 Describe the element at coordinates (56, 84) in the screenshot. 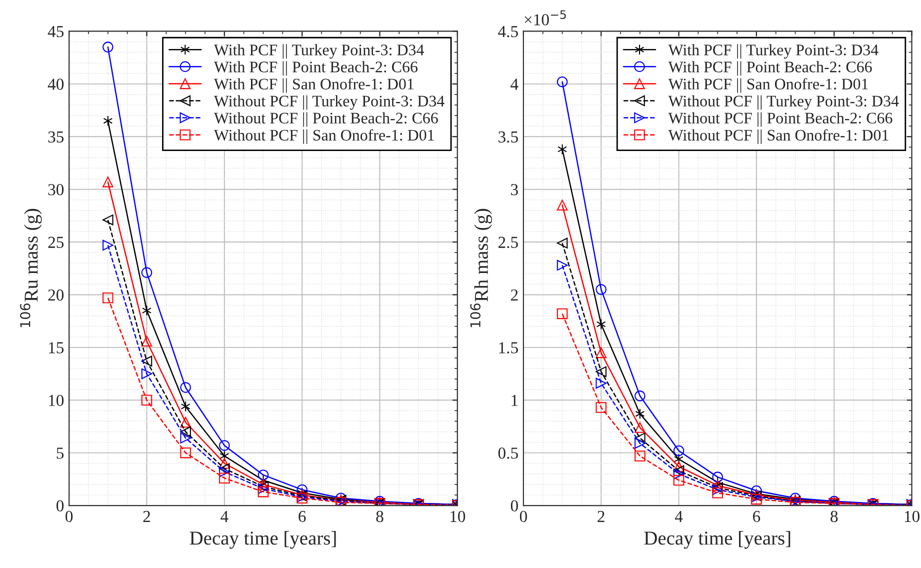

I see `y-tick-label: 40` at that location.